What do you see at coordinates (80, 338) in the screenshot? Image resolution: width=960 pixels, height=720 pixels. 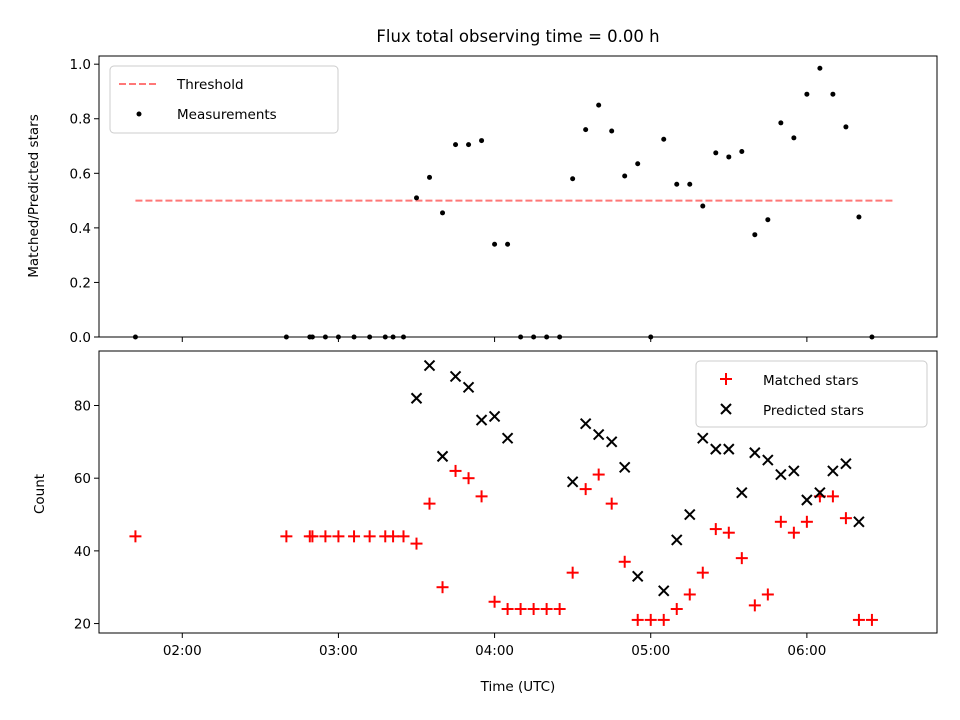 I see `top-y-tick-label-0: 0.0` at bounding box center [80, 338].